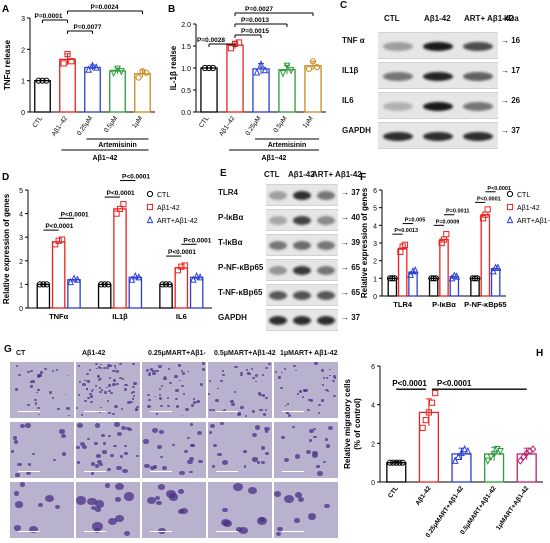  What do you see at coordinates (186, 91) in the screenshot?
I see `y-tick-label: 0.5` at bounding box center [186, 91].